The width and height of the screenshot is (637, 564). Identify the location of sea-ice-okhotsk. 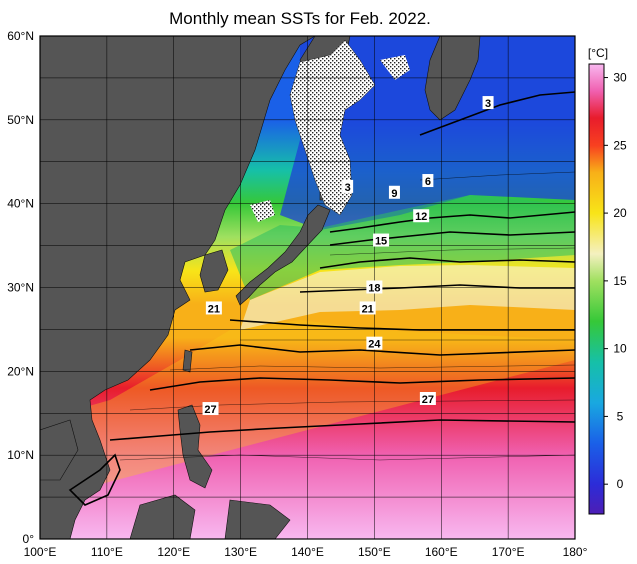
(332, 127).